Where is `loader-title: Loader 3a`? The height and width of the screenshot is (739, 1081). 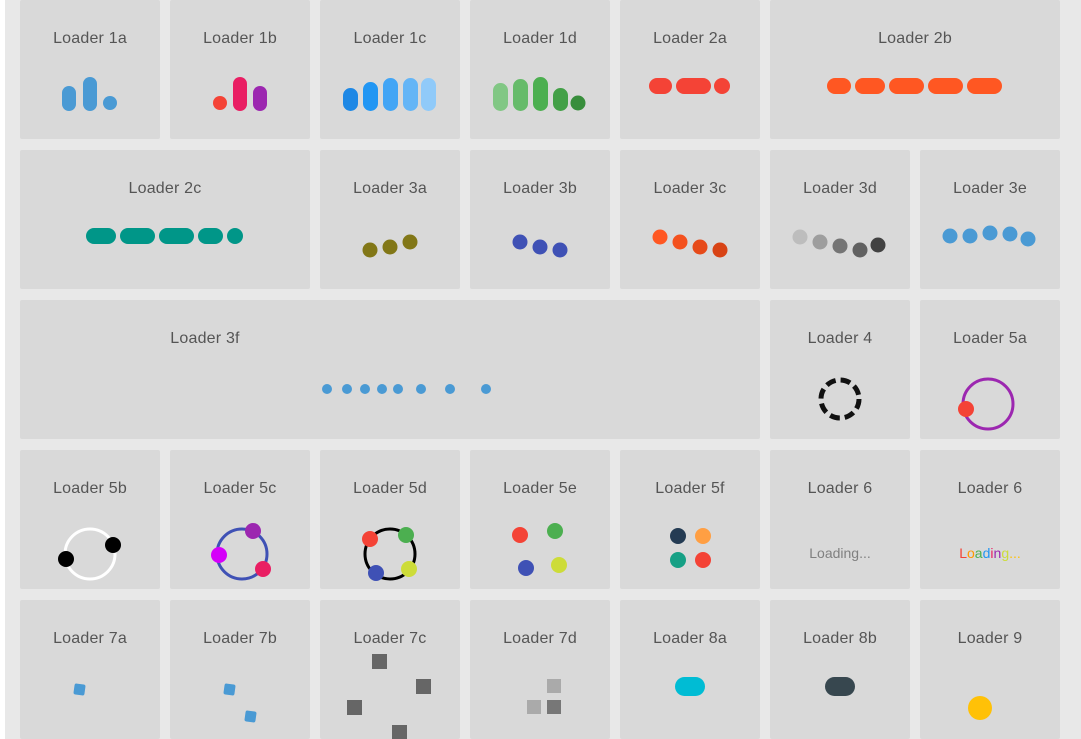
loader-title: Loader 3a is located at coordinates (390, 188).